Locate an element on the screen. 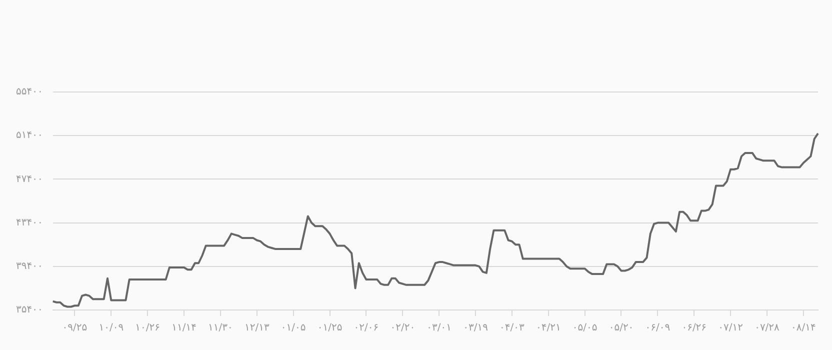 This screenshot has height=350, width=832. y-tick-label: ۵۱۴۰۰ is located at coordinates (29, 136).